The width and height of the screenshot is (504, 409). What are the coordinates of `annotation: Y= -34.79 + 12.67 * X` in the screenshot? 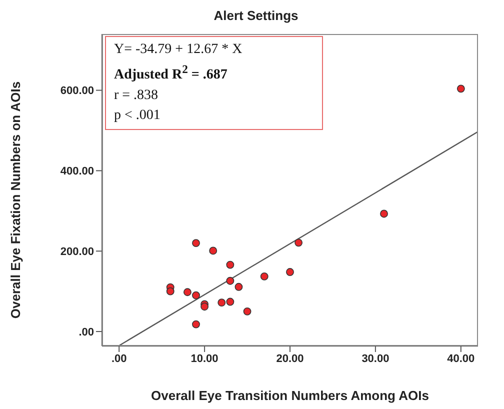 It's located at (178, 50).